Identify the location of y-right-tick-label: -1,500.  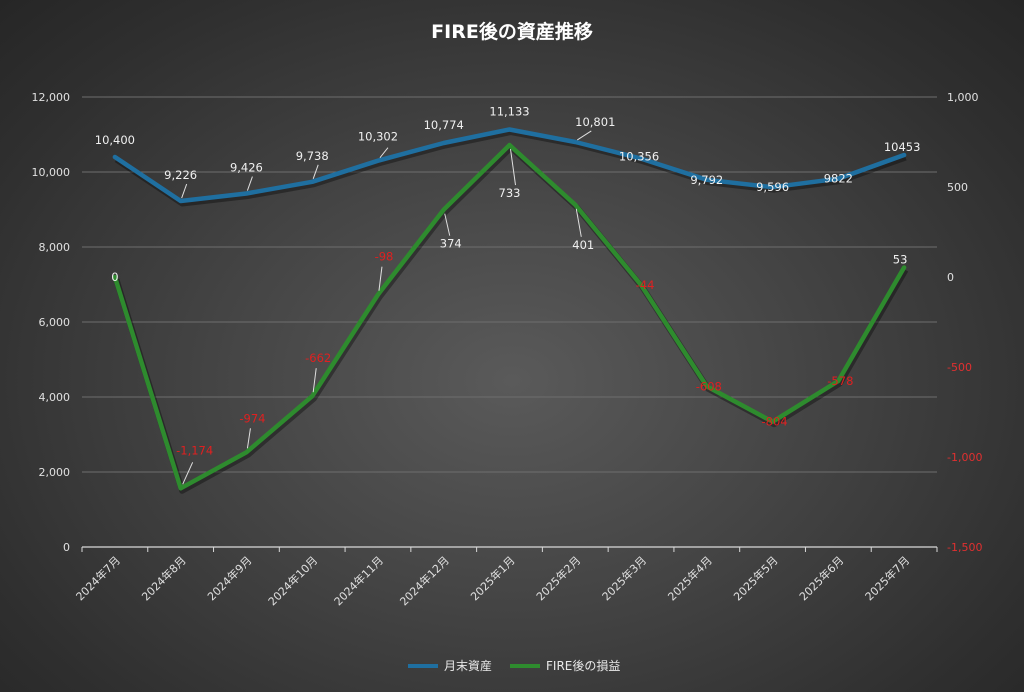
(964, 547).